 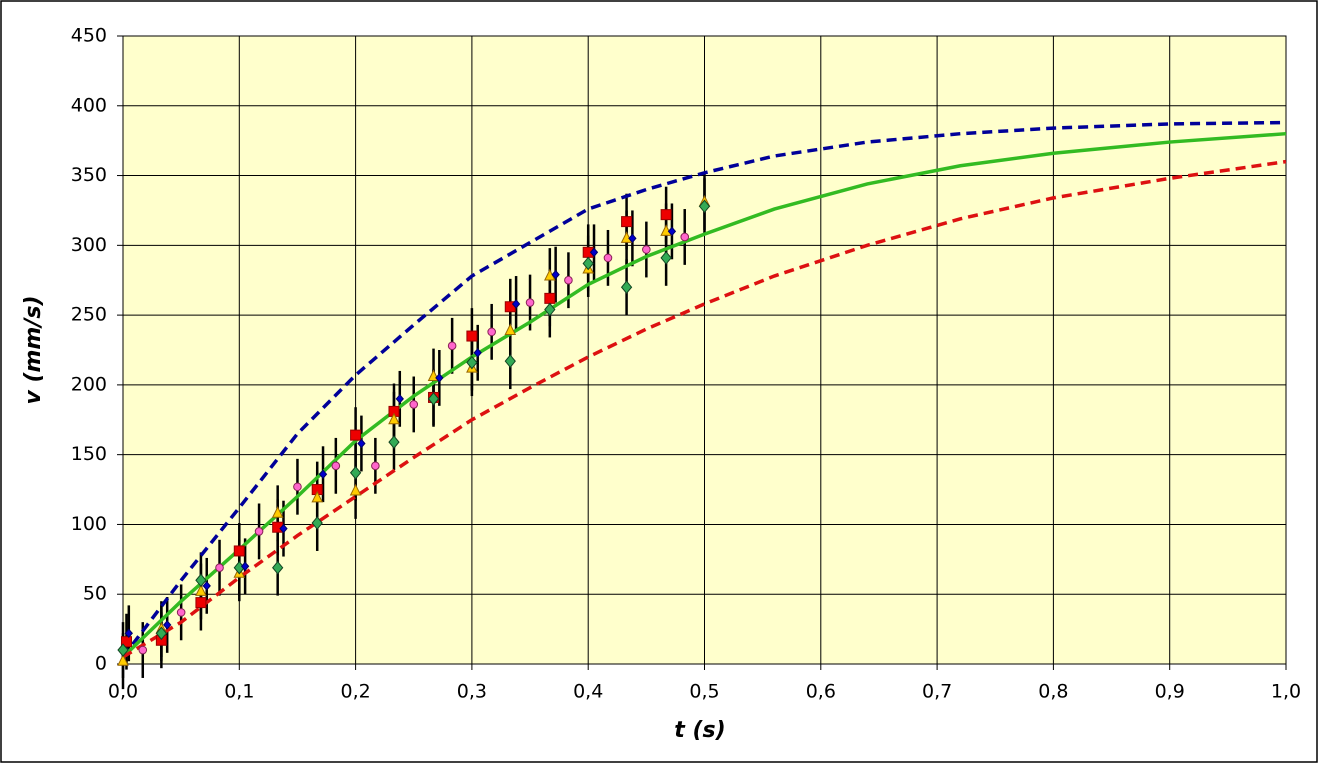 I want to click on x-axis-title: t (s), so click(x=699, y=730).